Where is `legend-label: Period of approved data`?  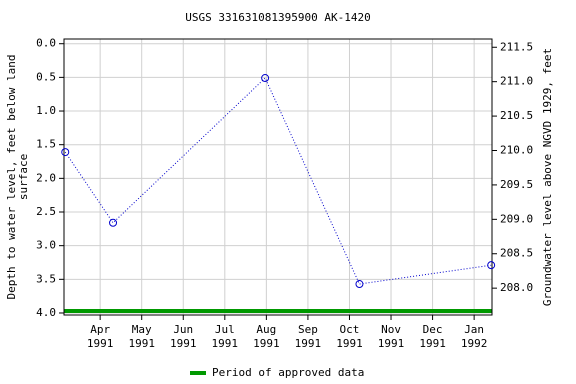 legend-label: Period of approved data is located at coordinates (288, 372).